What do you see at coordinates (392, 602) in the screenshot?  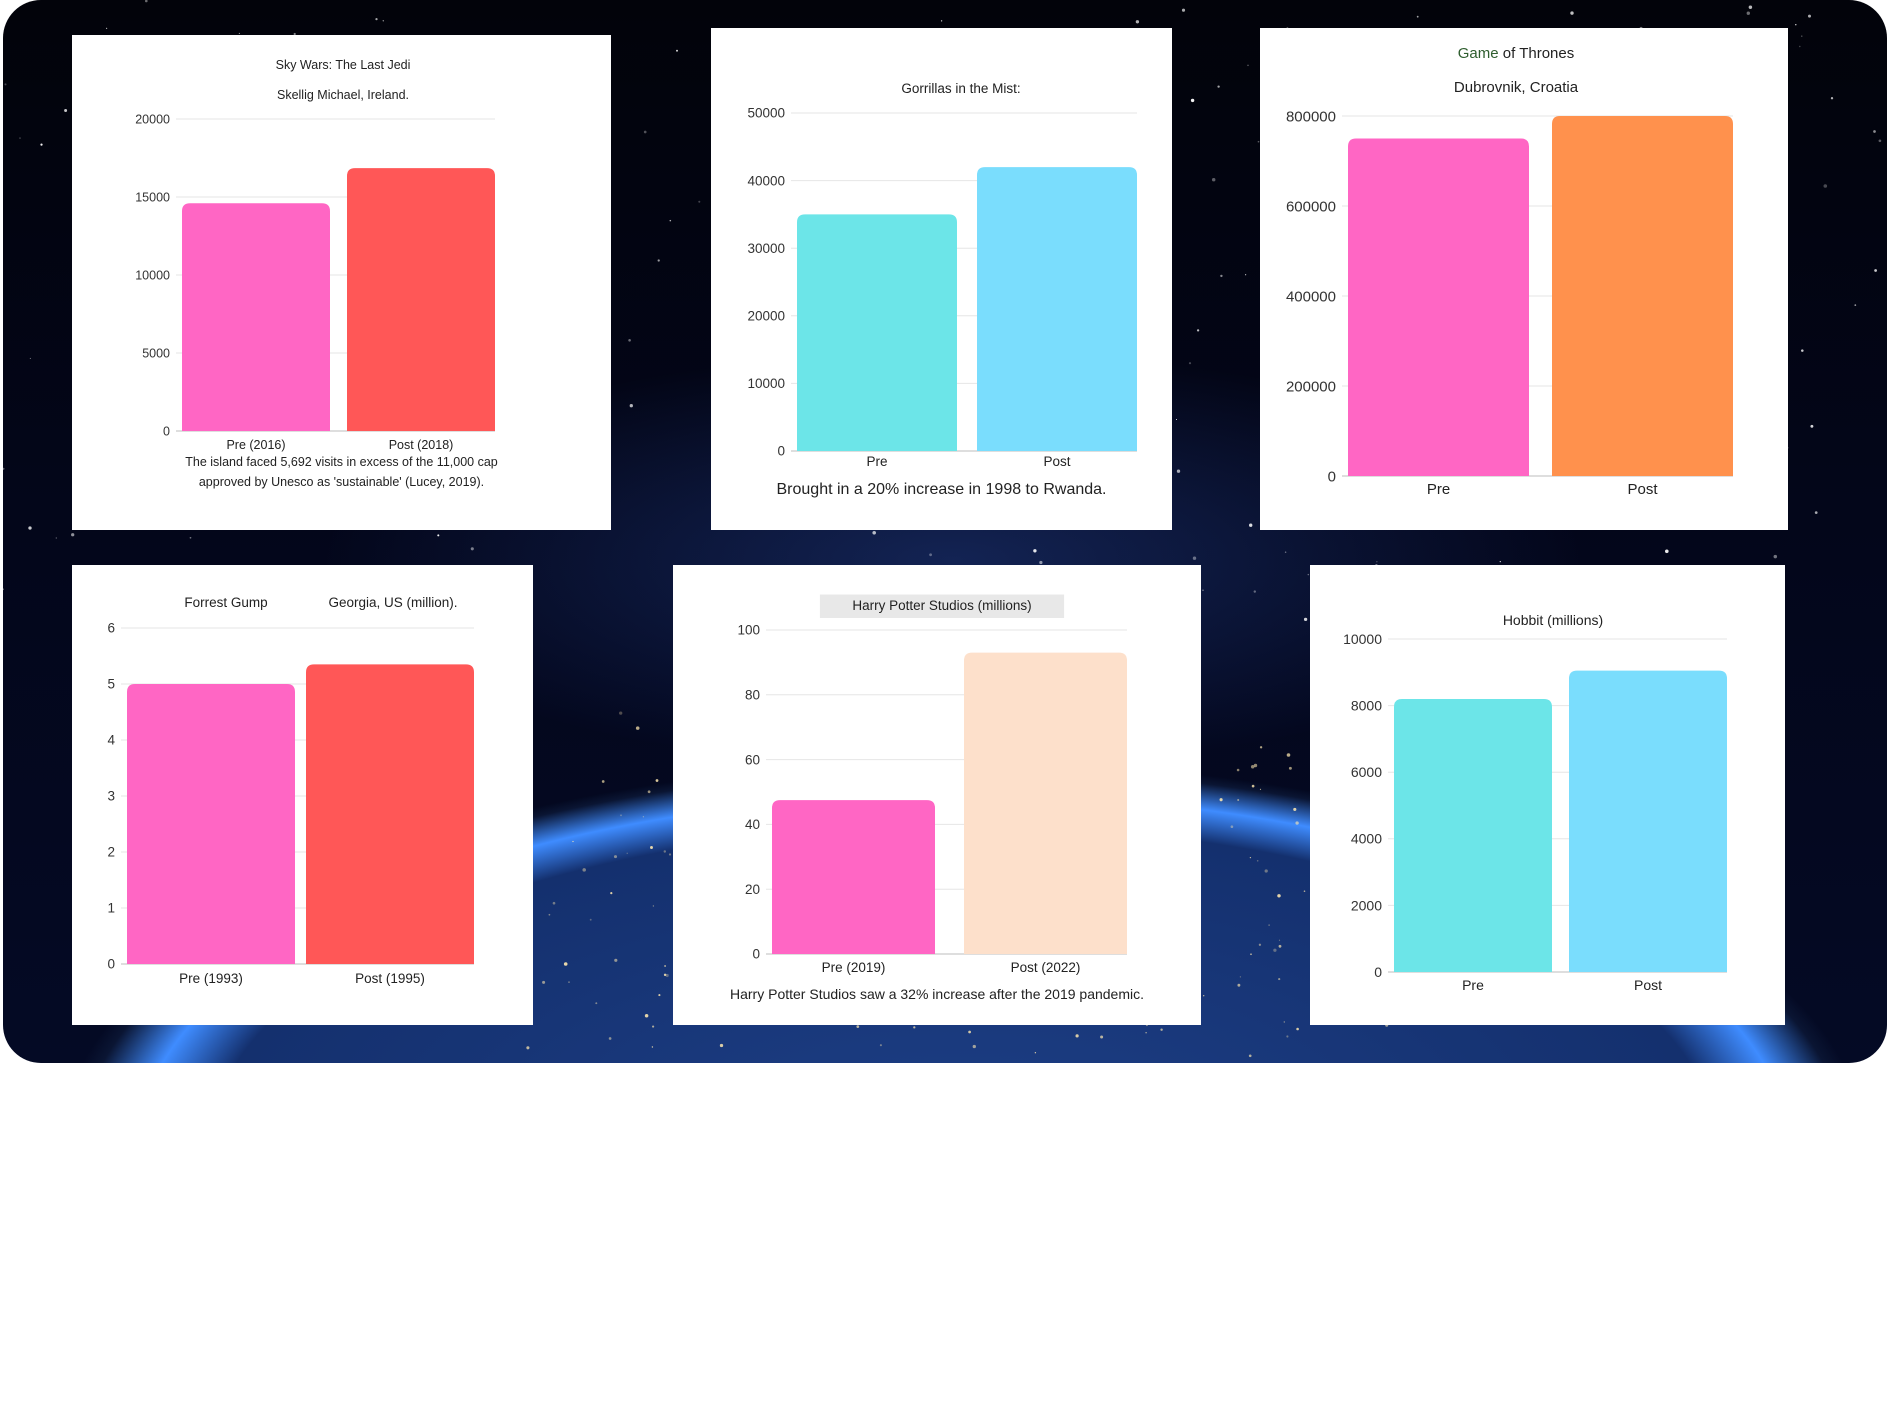 I see `chart-title: Georgia, US (million).` at bounding box center [392, 602].